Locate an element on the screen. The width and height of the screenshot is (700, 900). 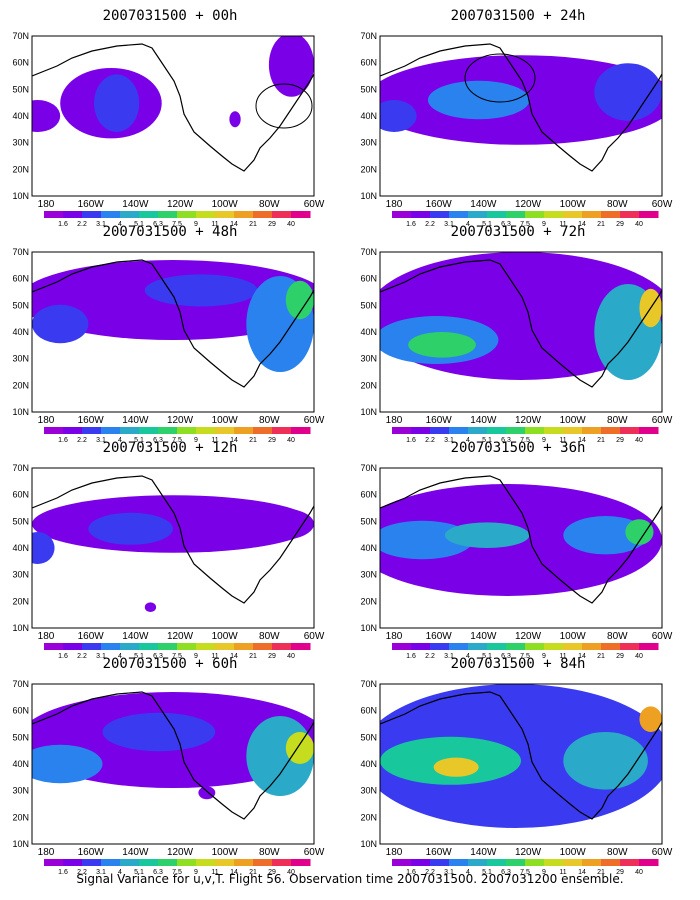
coastline is located at coordinates (173, 323).